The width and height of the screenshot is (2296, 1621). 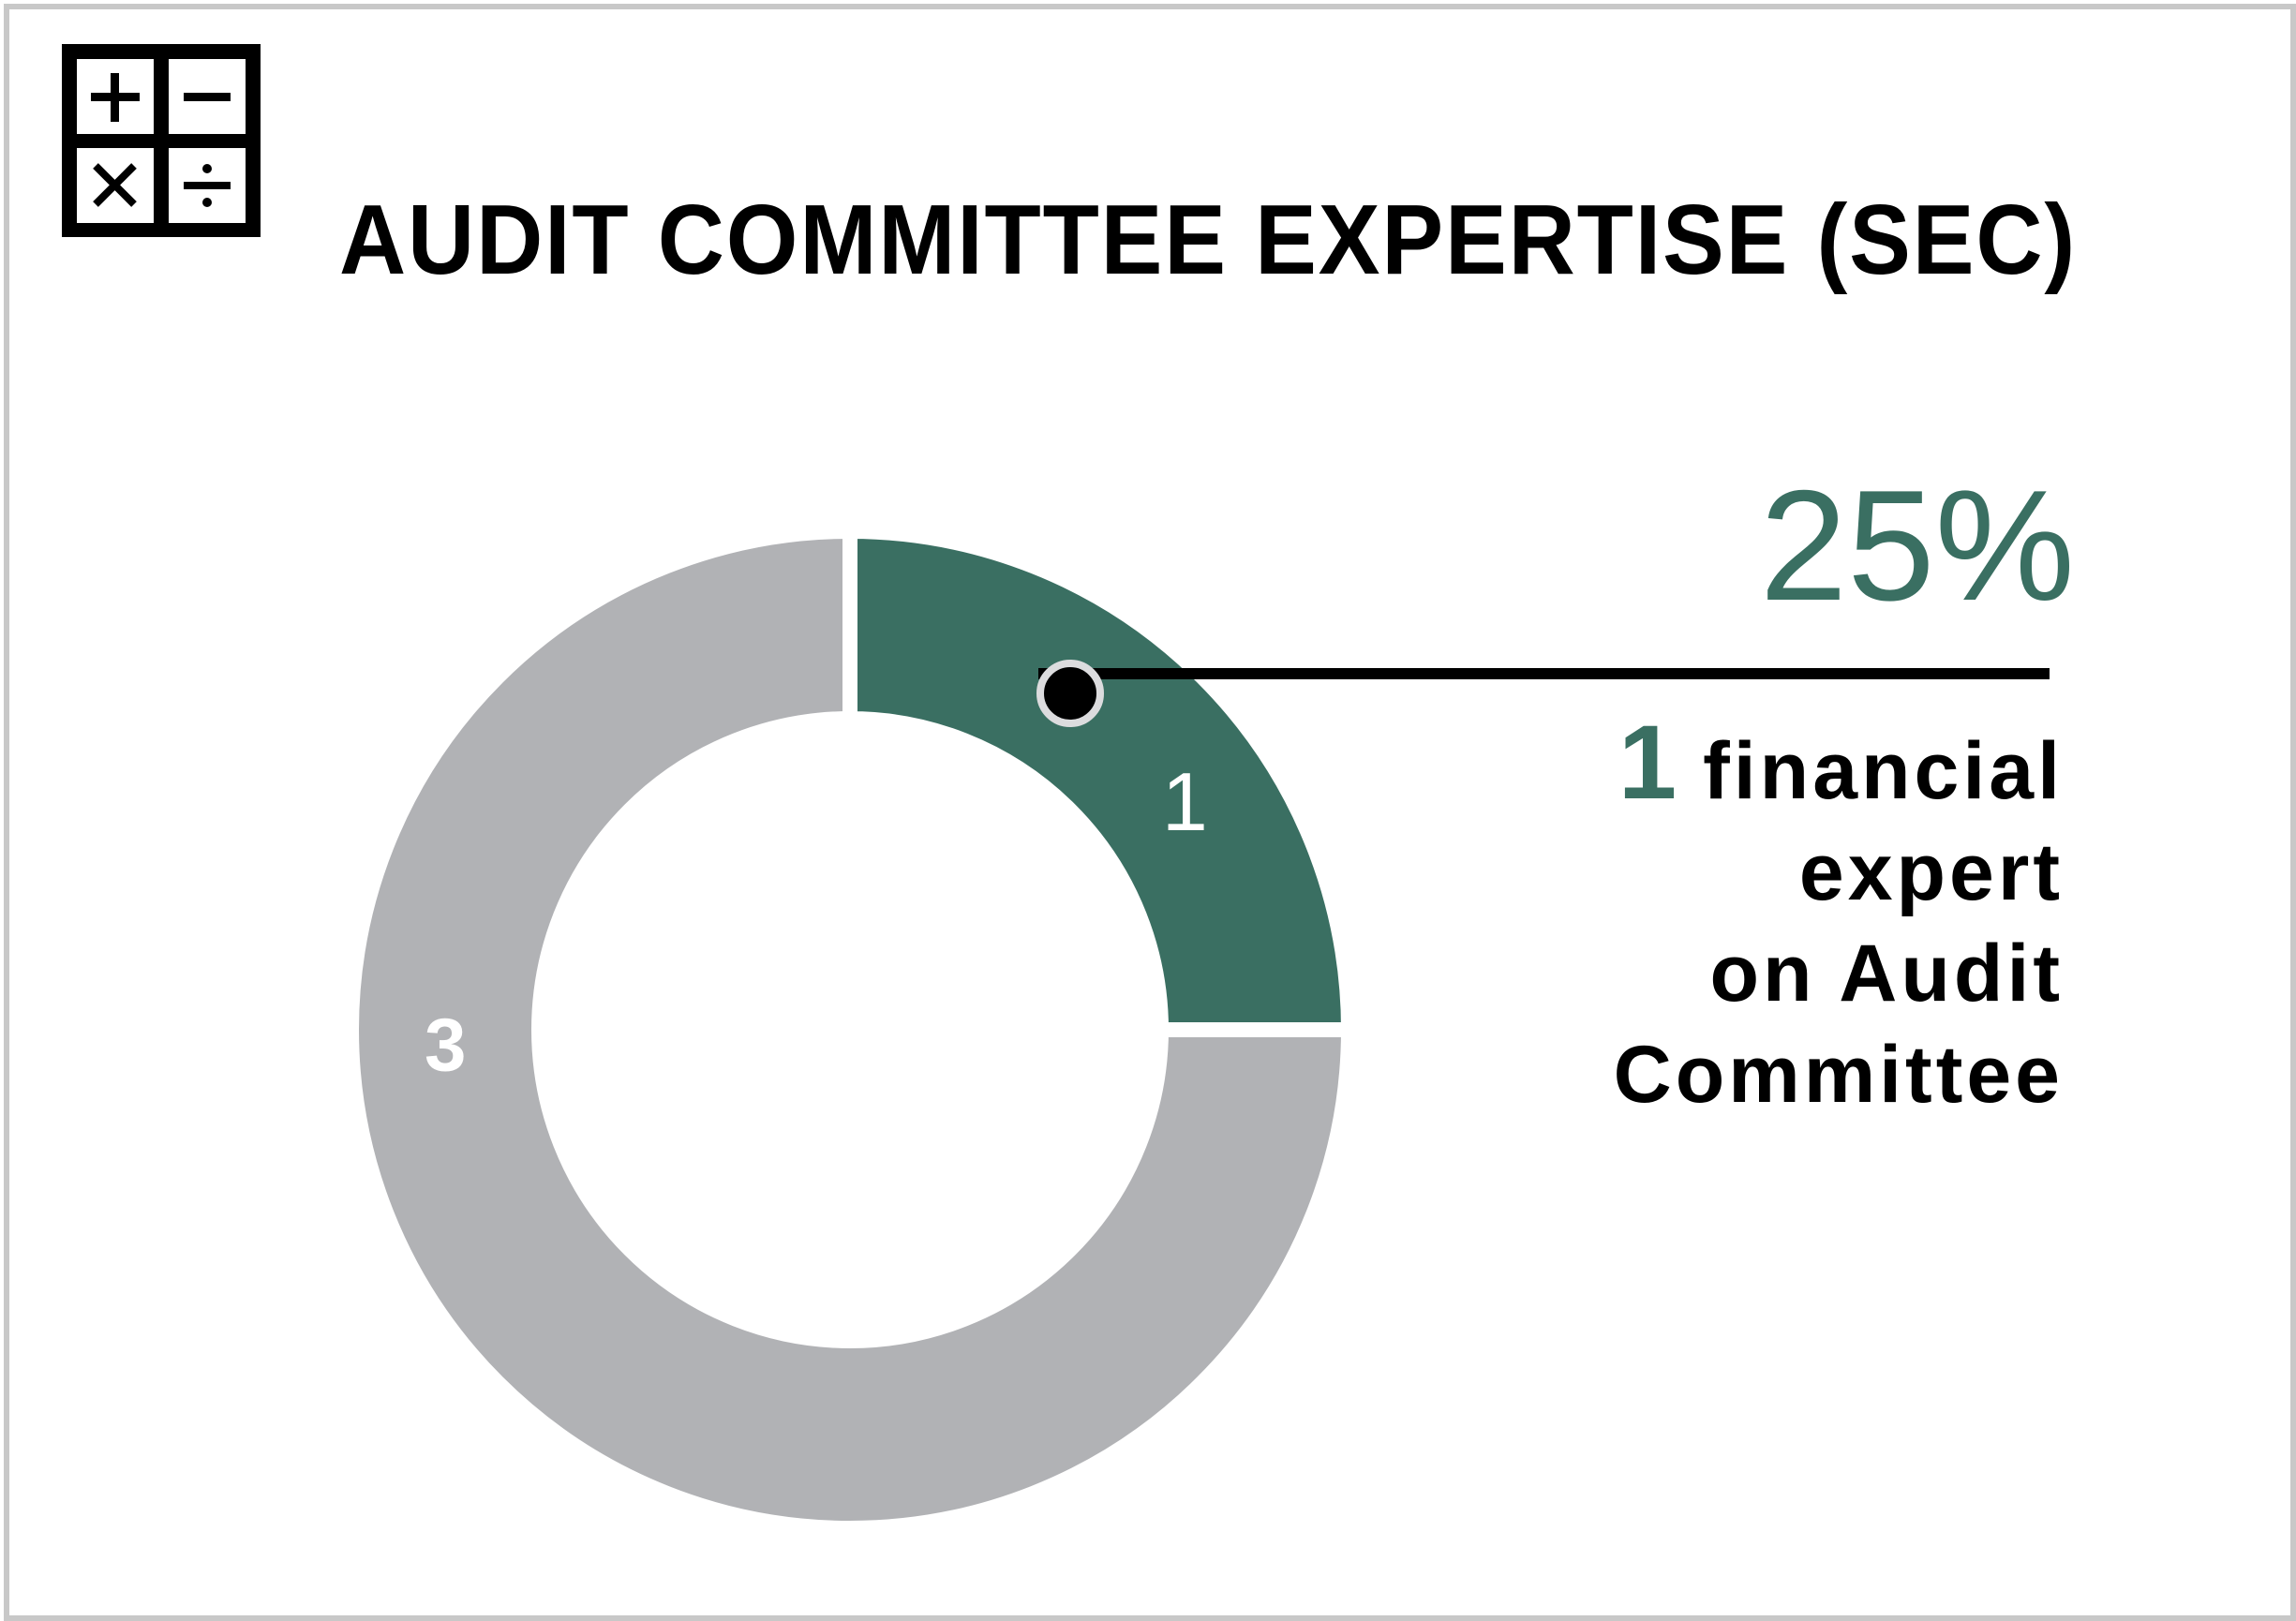 What do you see at coordinates (1887, 974) in the screenshot?
I see `desc-line: on Audit` at bounding box center [1887, 974].